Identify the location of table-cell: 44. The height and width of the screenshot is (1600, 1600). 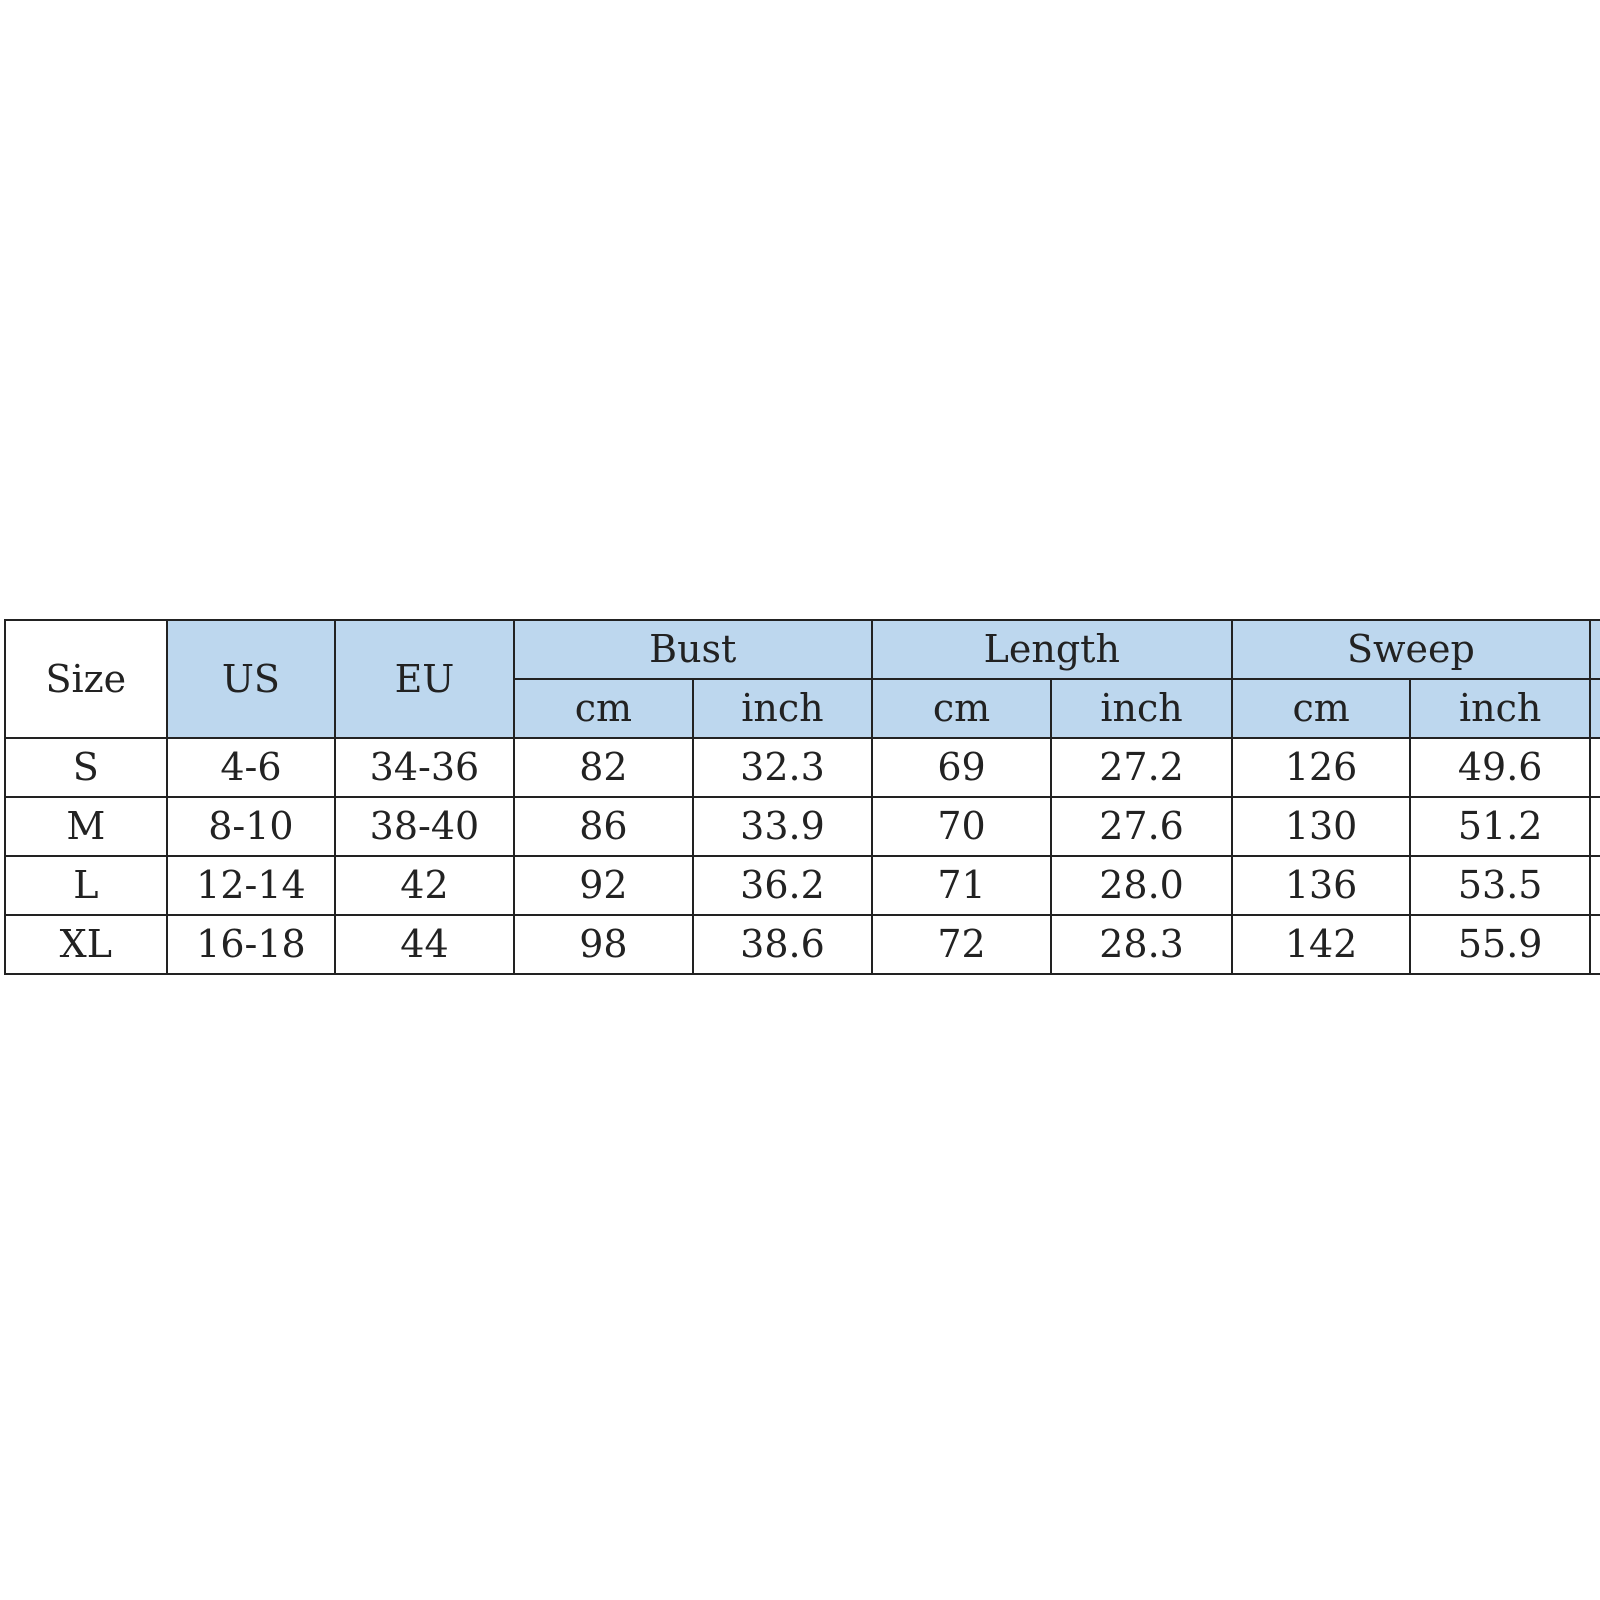
(424, 944).